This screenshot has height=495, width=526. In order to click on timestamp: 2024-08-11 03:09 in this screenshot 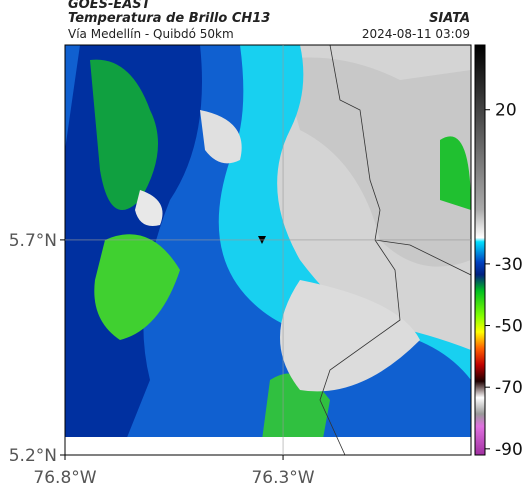, I will do `click(416, 34)`.